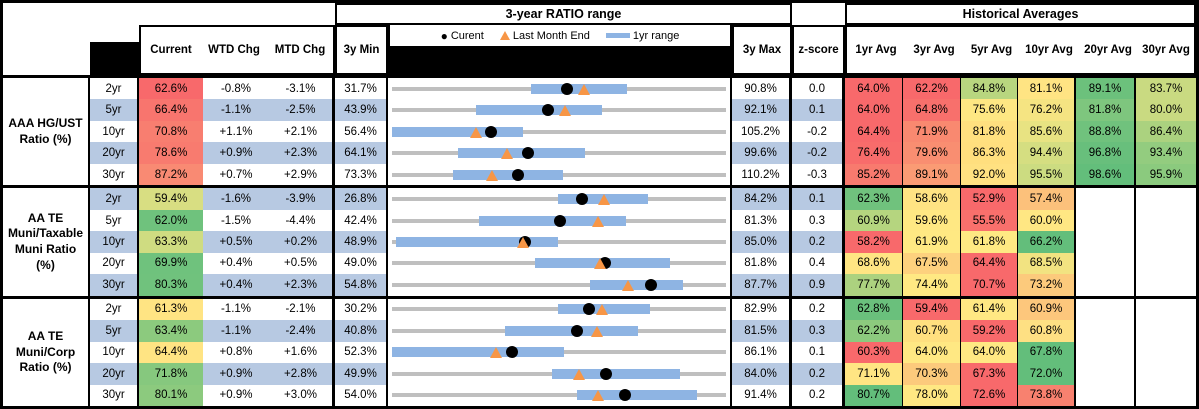 Image resolution: width=1199 pixels, height=409 pixels. I want to click on 3y-max-cell: 85.0%, so click(762, 242).